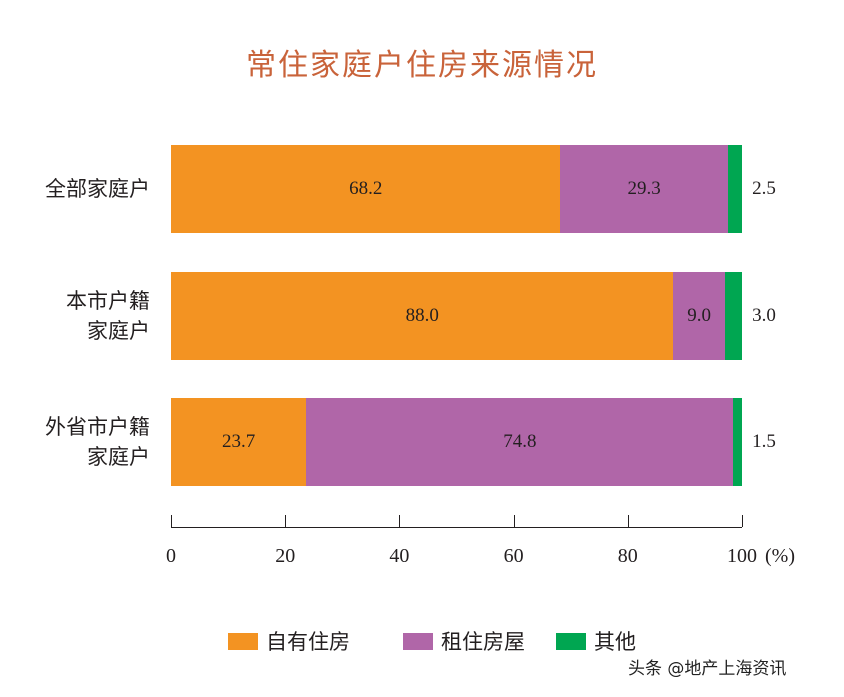  I want to click on x-tick-label: 40, so click(399, 556).